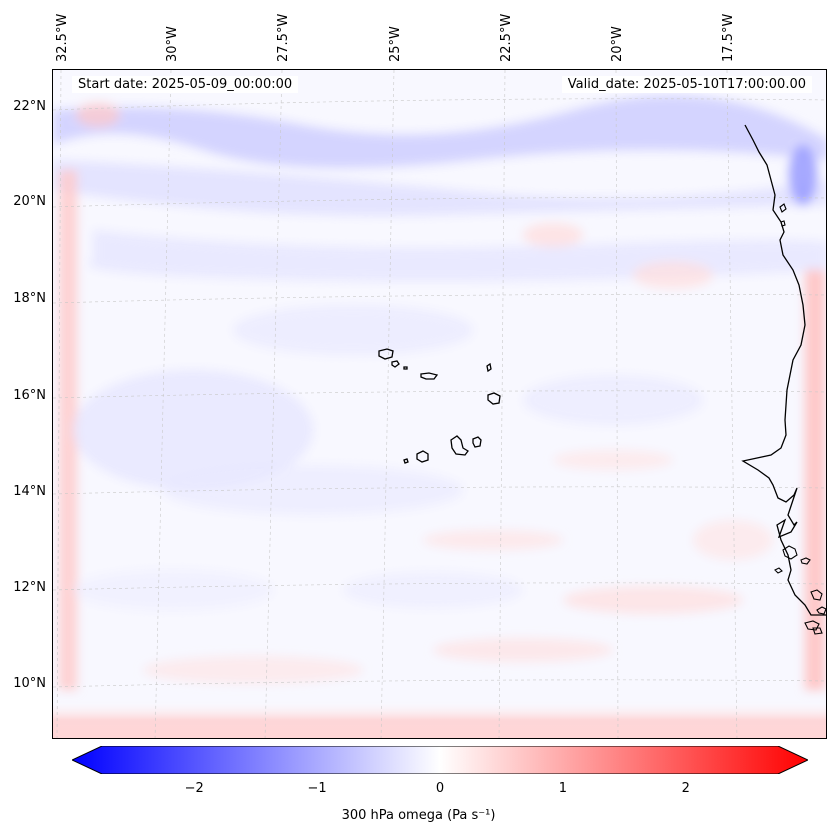 The height and width of the screenshot is (839, 837). What do you see at coordinates (29, 106) in the screenshot?
I see `lat-label-22n: 22°N` at bounding box center [29, 106].